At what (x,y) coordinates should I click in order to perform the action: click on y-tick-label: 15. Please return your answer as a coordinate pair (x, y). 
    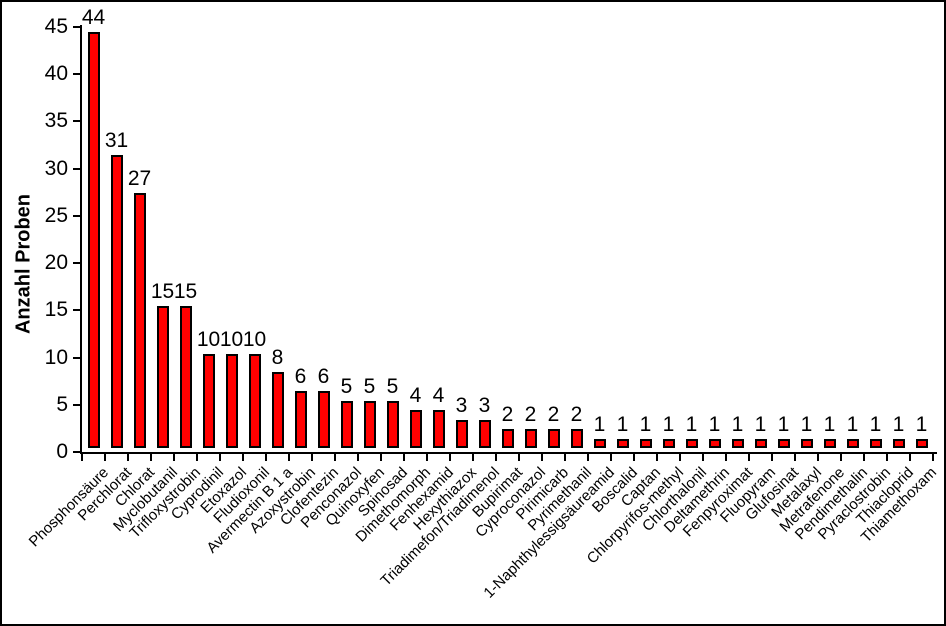
    Looking at the image, I should click on (56, 310).